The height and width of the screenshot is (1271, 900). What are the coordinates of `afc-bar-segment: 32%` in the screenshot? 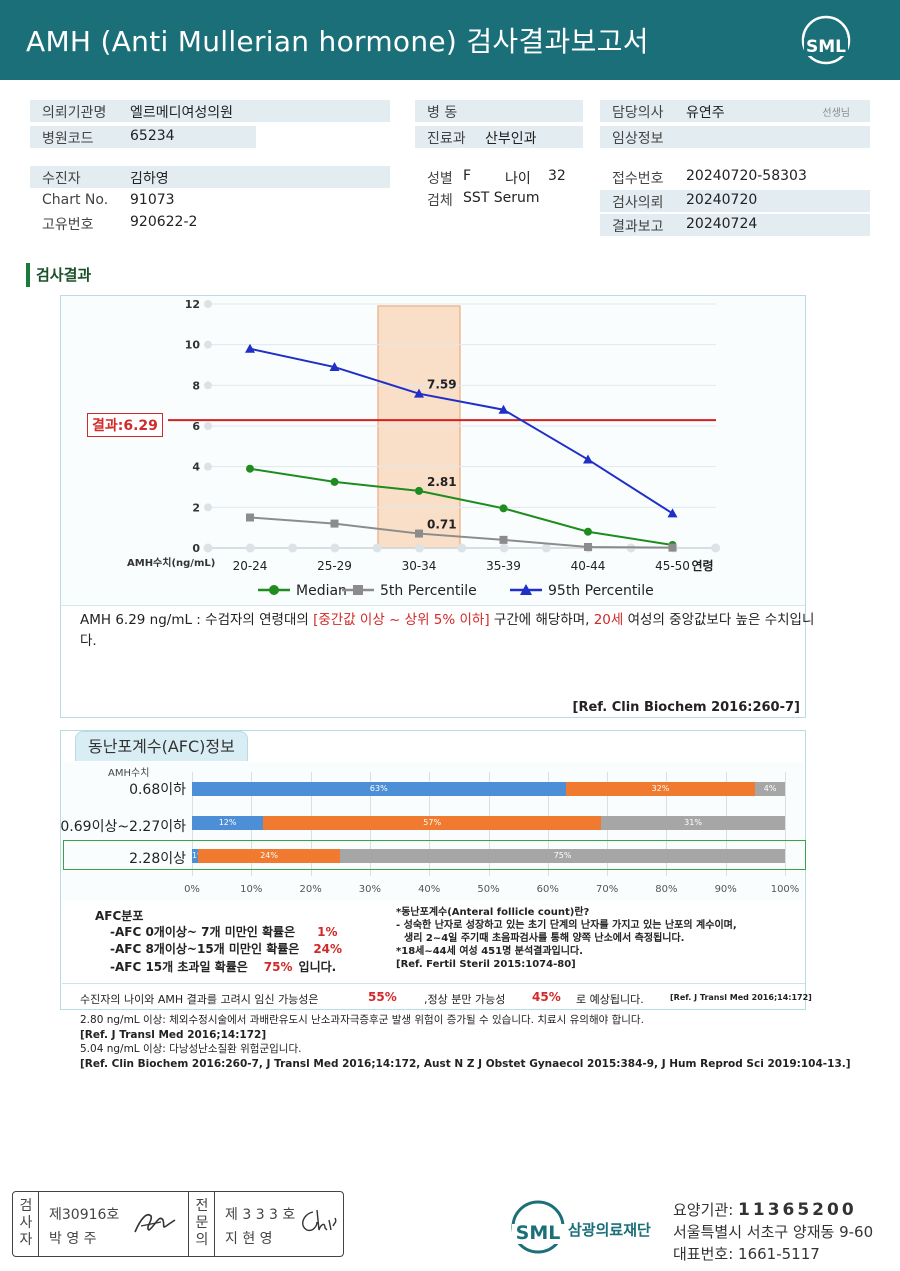 It's located at (660, 789).